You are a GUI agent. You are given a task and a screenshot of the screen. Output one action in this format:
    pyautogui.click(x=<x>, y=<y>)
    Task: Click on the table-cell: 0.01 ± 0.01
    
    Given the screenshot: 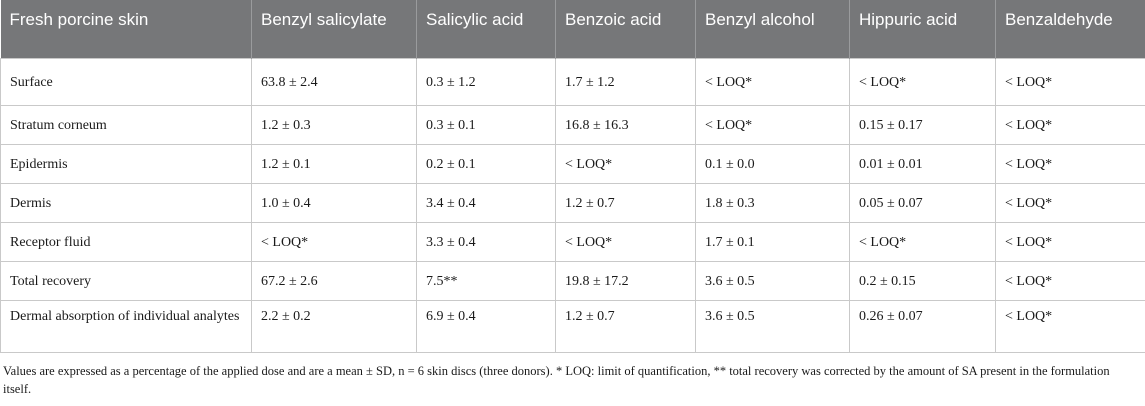 What is the action you would take?
    pyautogui.click(x=922, y=164)
    